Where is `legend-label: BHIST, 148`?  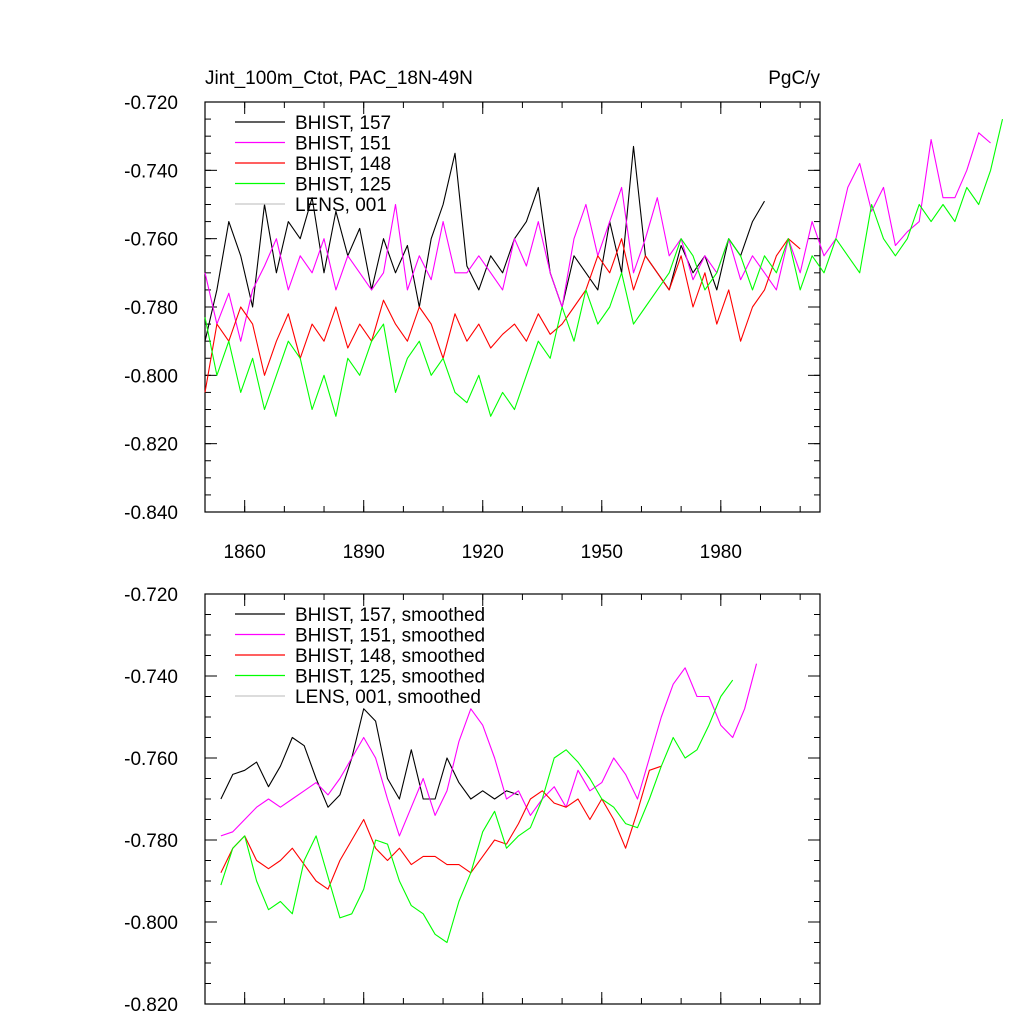
legend-label: BHIST, 148 is located at coordinates (343, 164).